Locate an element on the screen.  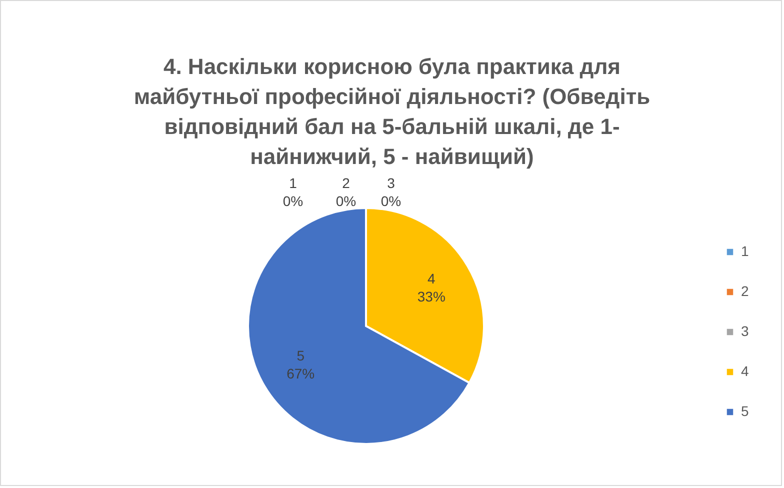
legend-label: 1 is located at coordinates (745, 251).